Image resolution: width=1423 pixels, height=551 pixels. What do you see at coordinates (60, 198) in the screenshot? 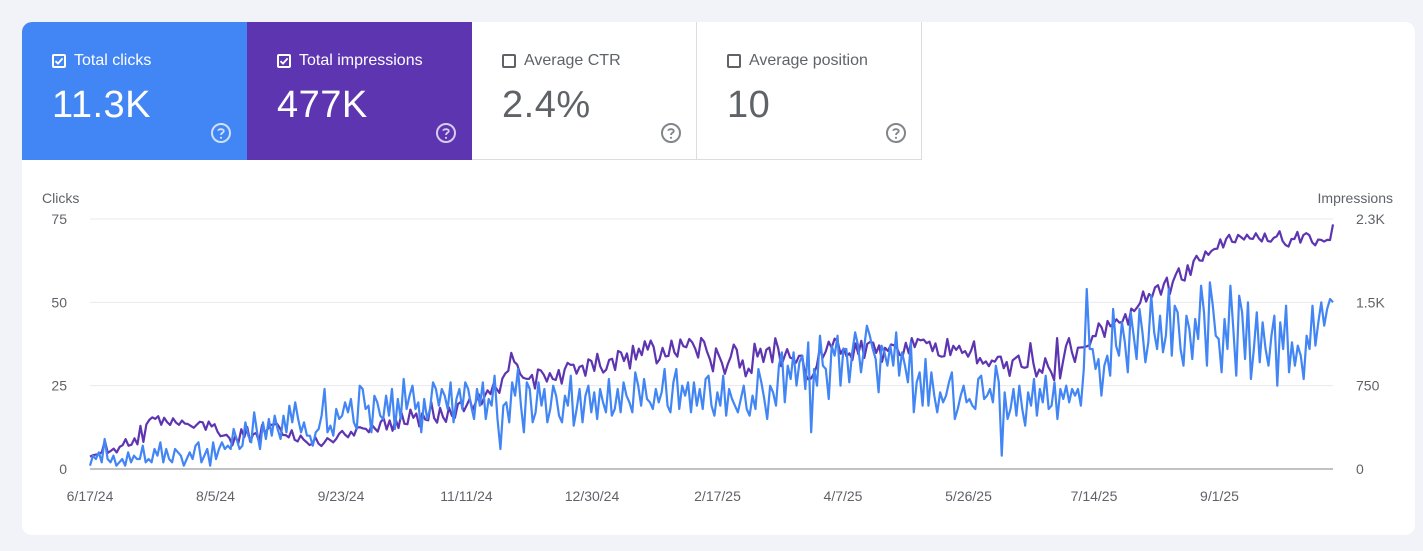
I see `left-axis-title: Clicks` at bounding box center [60, 198].